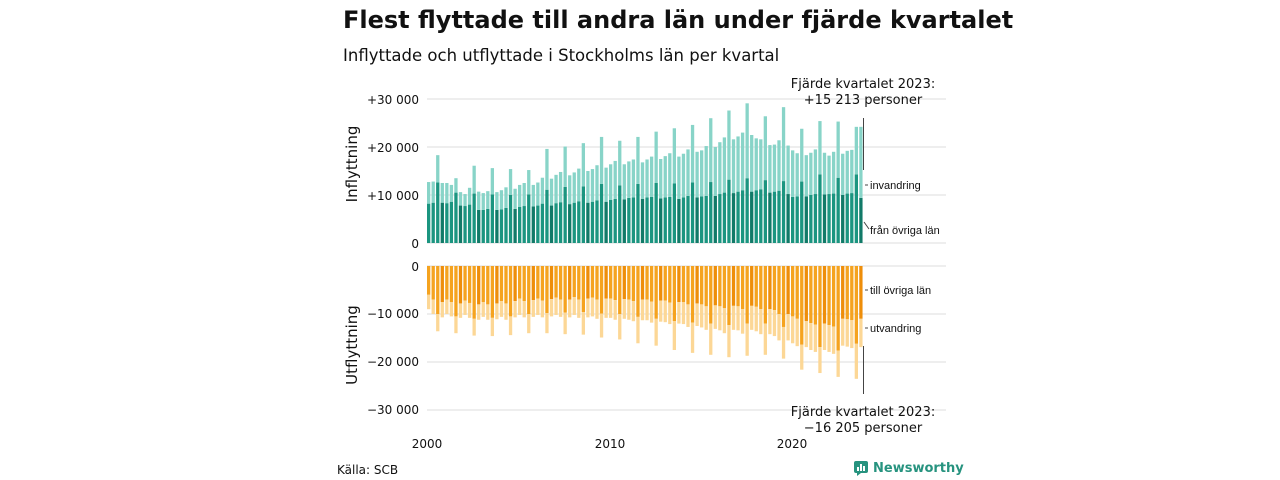  I want to click on series-label-utvandring: utvandring, so click(895, 329).